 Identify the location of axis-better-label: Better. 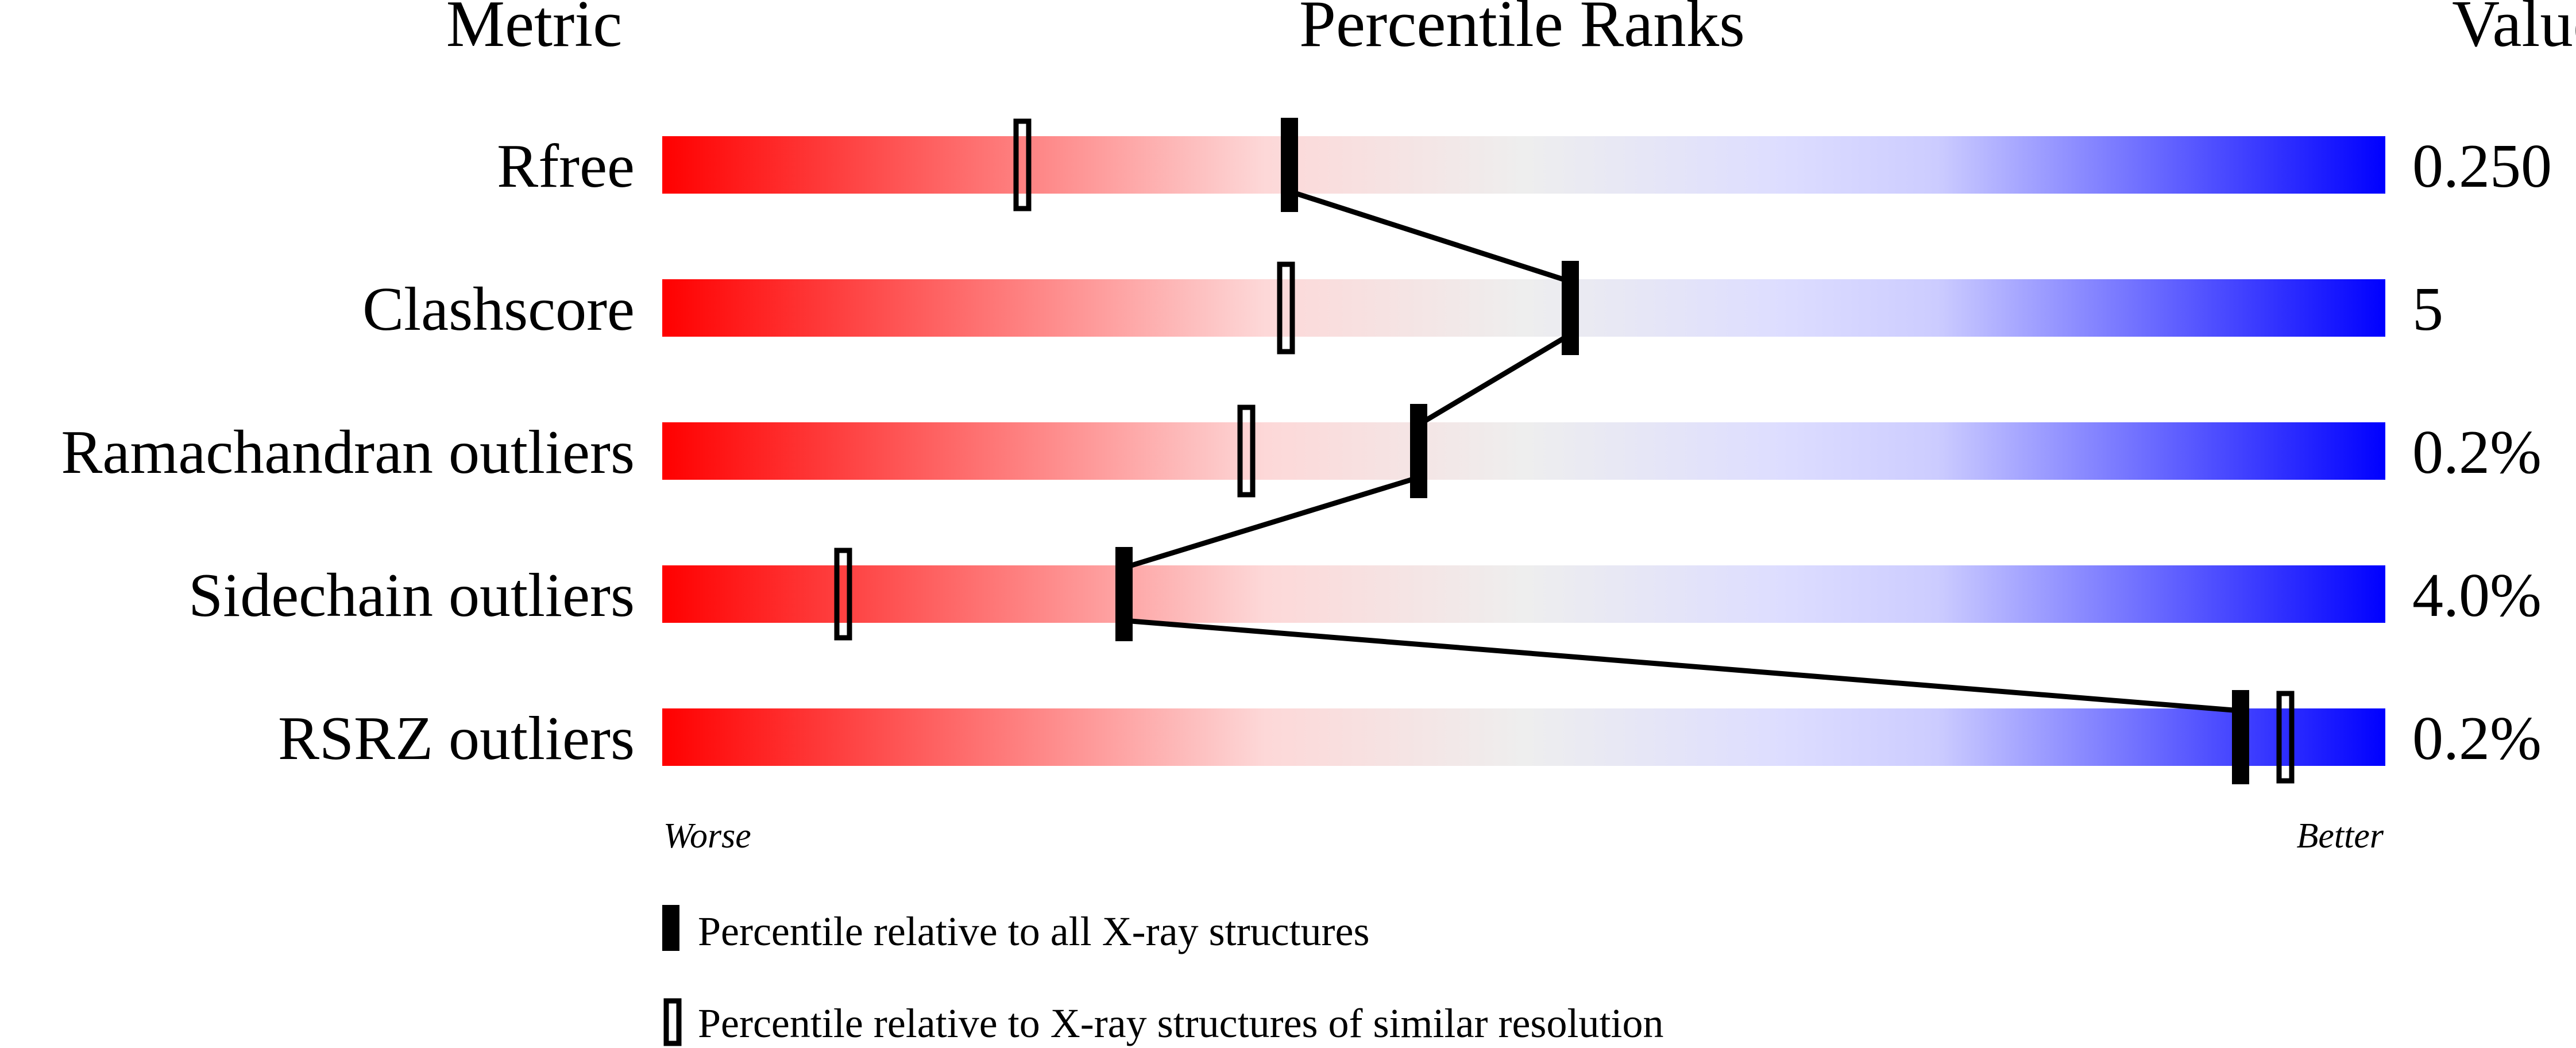
(2340, 836).